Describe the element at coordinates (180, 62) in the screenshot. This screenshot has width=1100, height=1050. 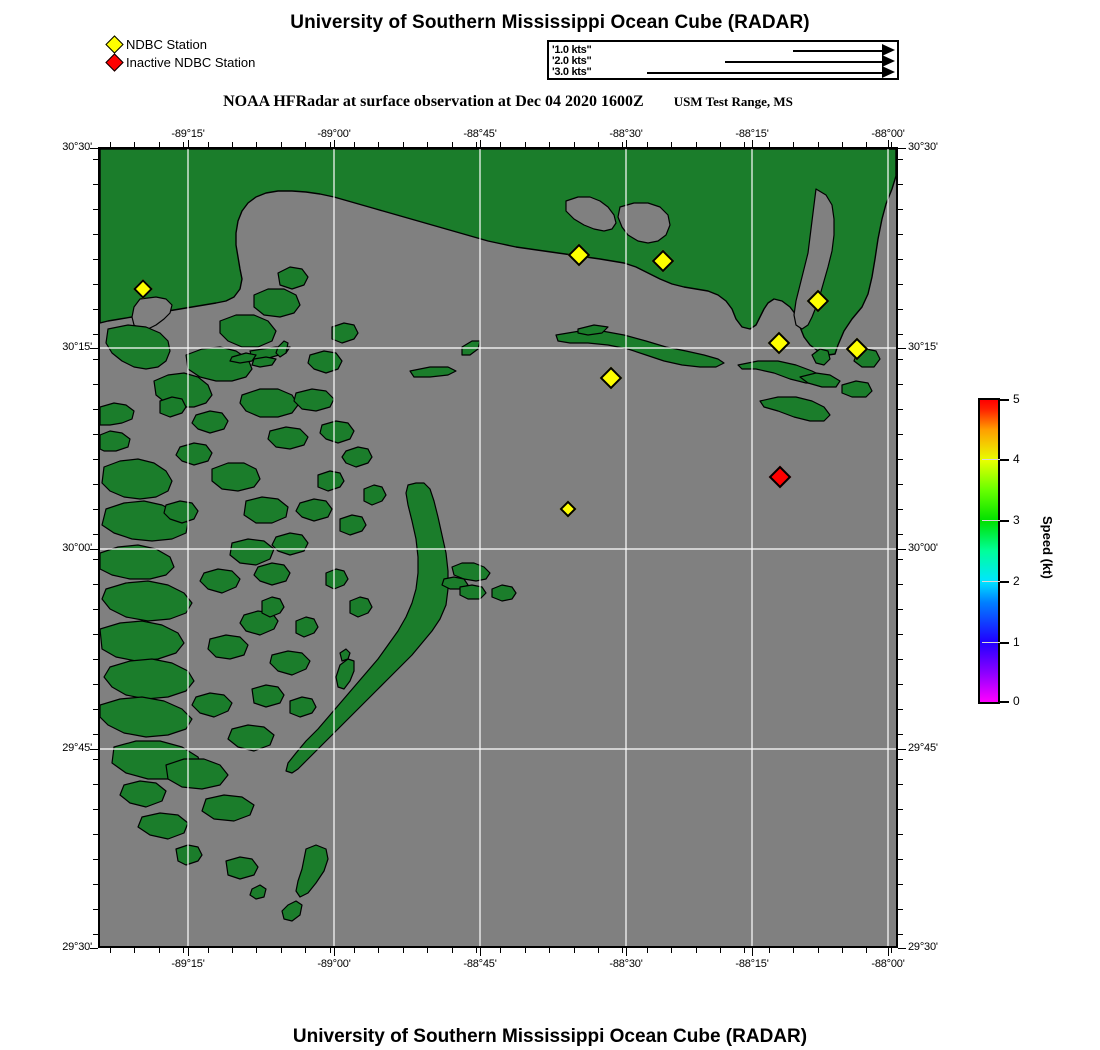
I see `legend-item-inactive-ndbc-station: Inactive NDBC Station` at that location.